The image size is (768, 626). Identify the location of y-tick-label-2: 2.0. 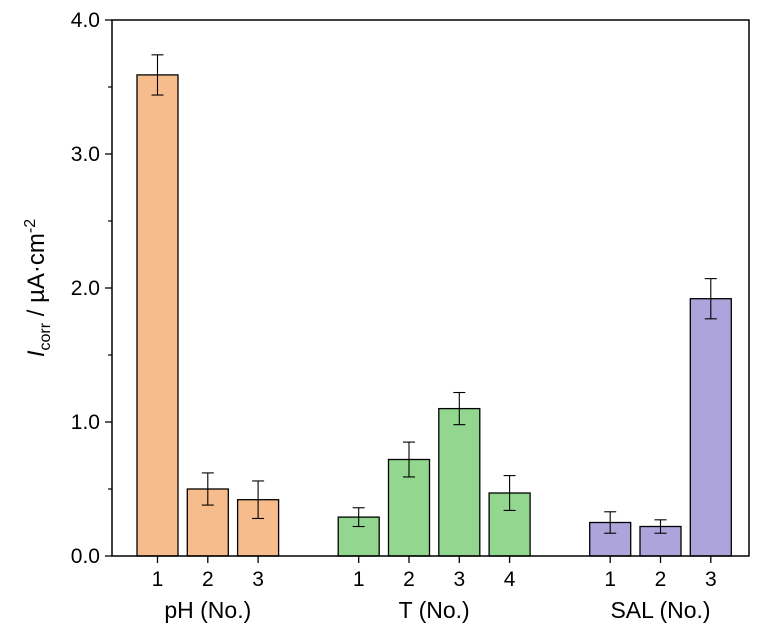
(85, 288).